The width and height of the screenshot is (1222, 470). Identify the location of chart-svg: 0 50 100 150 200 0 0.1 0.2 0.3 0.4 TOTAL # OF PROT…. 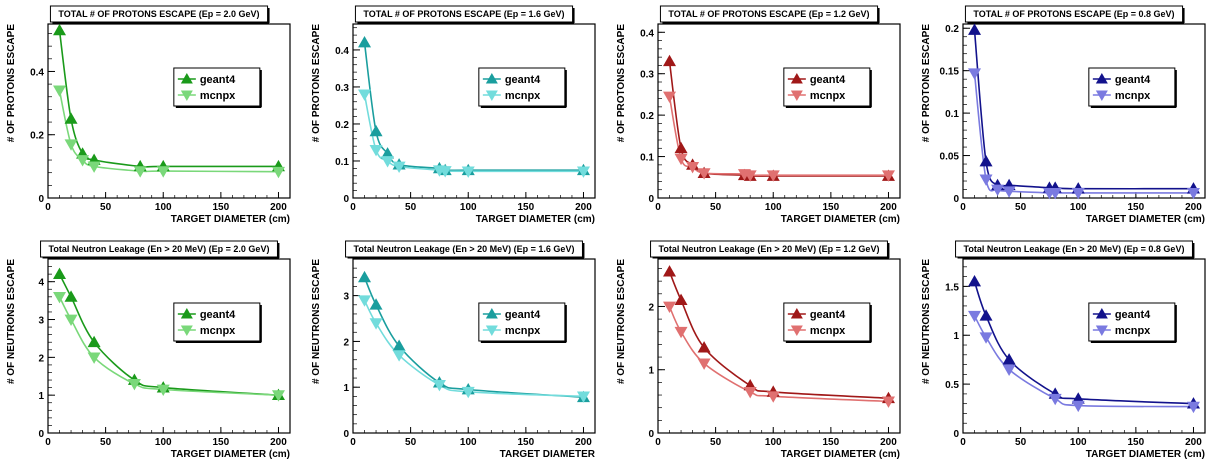
(453, 115).